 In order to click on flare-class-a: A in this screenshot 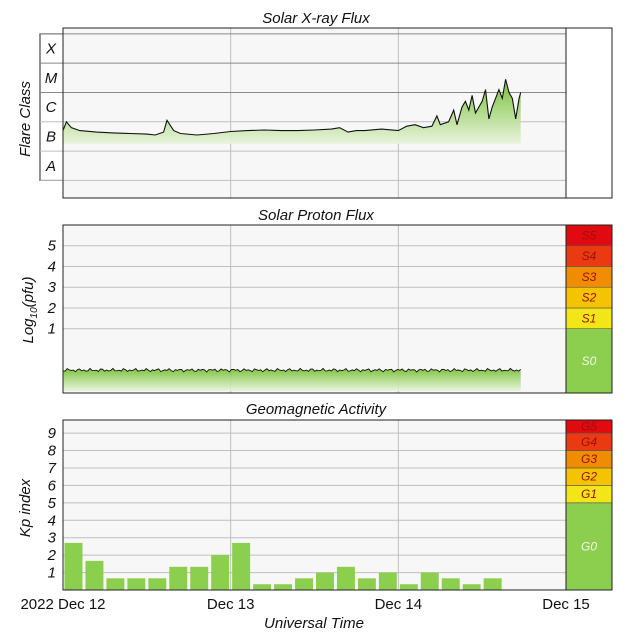, I will do `click(50, 166)`.